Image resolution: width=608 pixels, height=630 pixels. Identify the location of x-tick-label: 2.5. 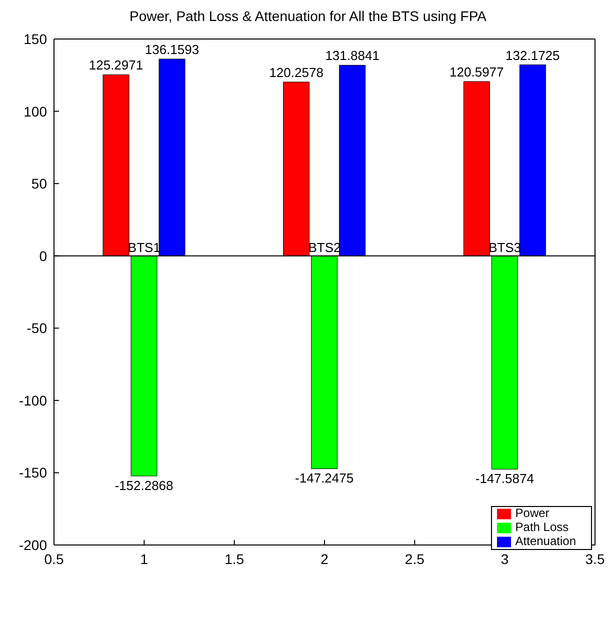
(414, 558).